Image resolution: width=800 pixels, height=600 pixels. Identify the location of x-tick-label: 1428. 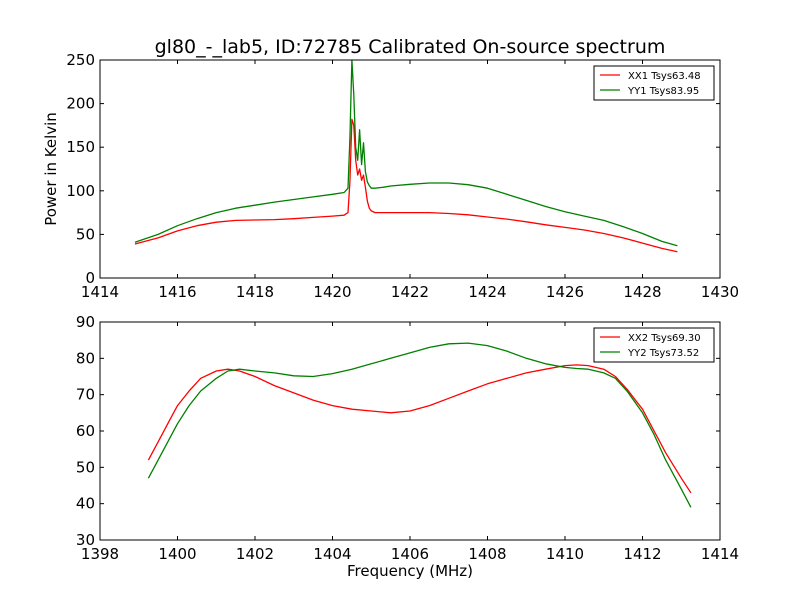
(642, 292).